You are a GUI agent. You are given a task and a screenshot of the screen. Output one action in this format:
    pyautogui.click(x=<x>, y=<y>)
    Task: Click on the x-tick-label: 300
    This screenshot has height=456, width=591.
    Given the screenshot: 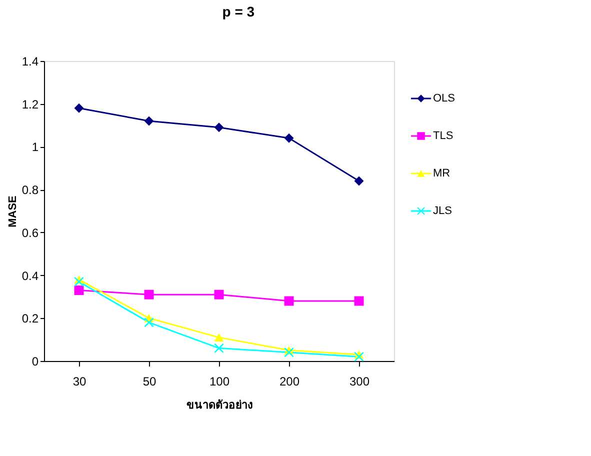 What is the action you would take?
    pyautogui.click(x=359, y=381)
    